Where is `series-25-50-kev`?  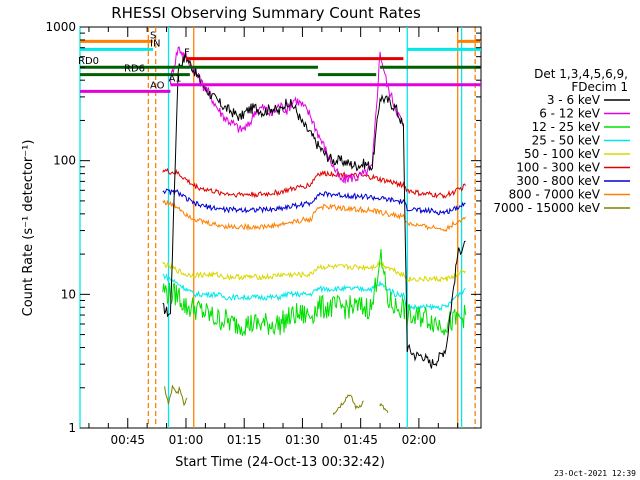 series-25-50-kev is located at coordinates (314, 292).